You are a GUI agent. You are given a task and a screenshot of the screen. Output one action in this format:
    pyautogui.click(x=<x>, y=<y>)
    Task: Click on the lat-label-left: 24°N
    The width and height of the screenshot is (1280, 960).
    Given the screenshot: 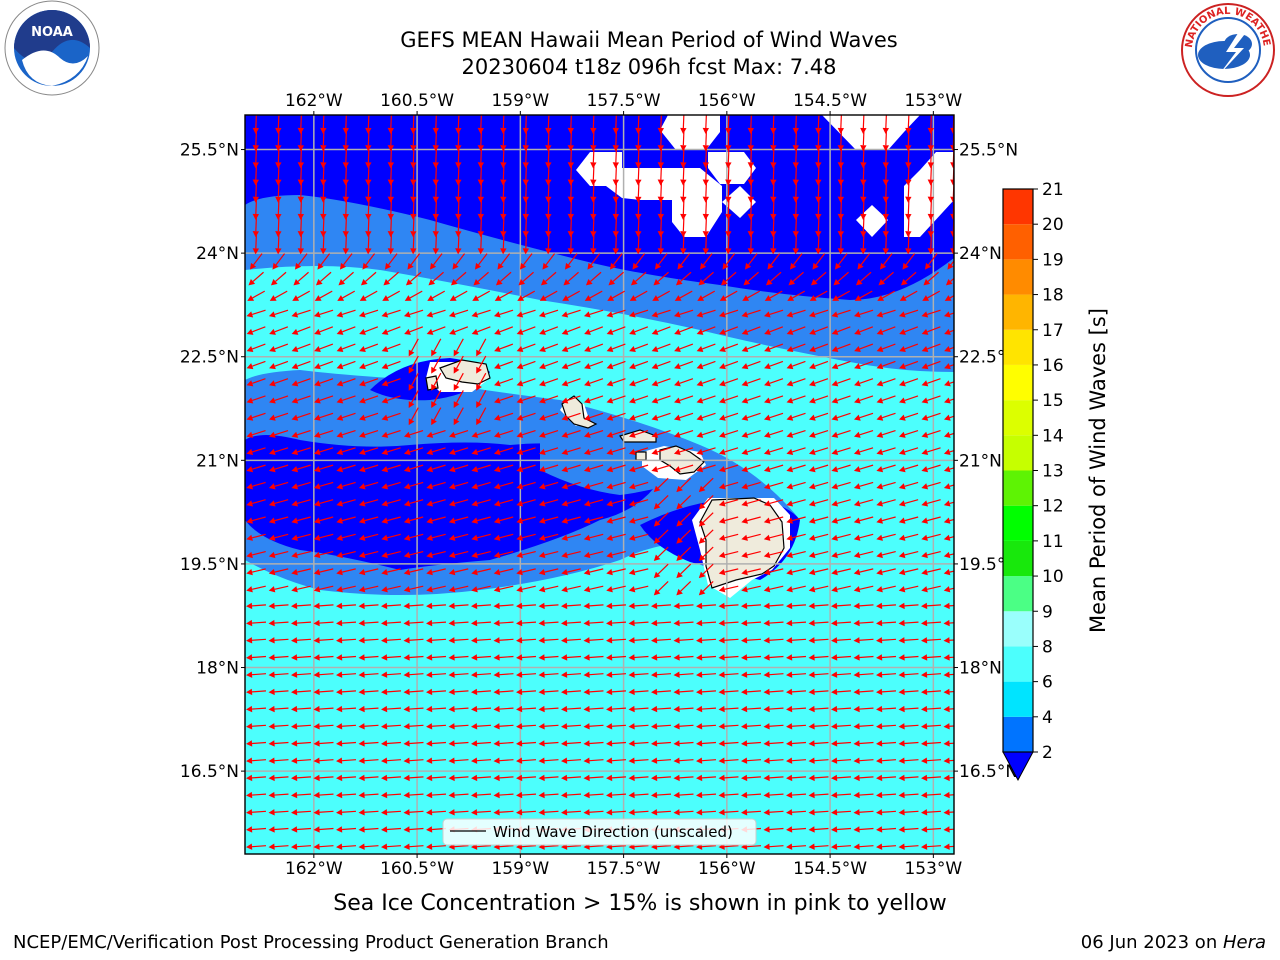 What is the action you would take?
    pyautogui.click(x=217, y=254)
    